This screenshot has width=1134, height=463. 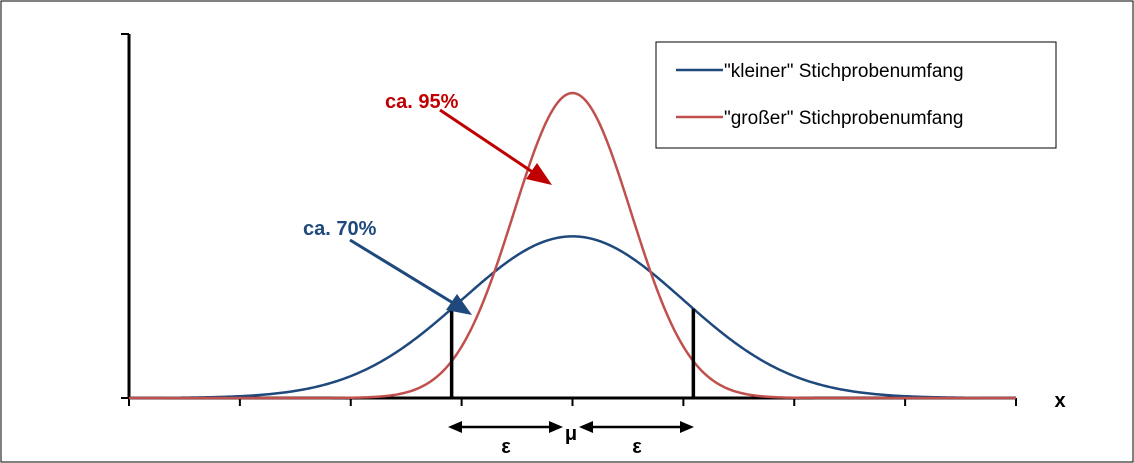 I want to click on mu-label: μ, so click(x=571, y=434).